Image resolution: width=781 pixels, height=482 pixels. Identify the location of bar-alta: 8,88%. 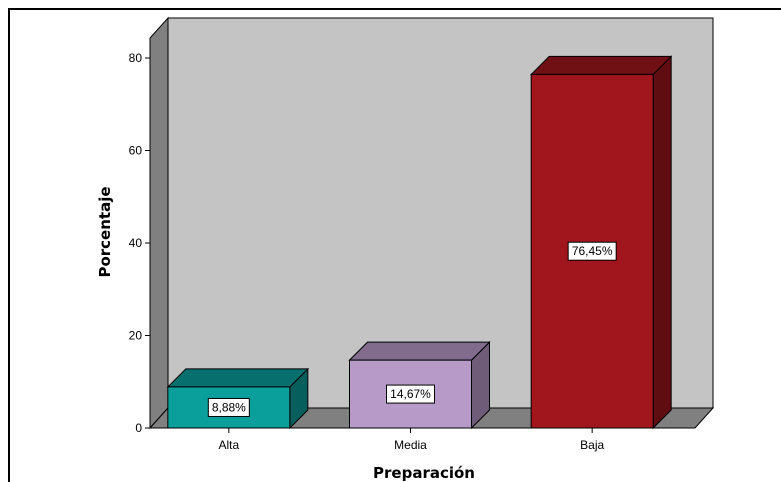
(238, 398).